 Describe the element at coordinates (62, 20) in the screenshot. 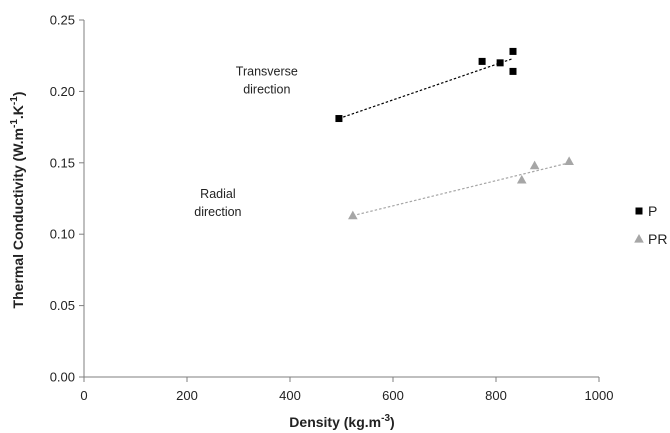

I see `y-tick-label: 0.25` at that location.